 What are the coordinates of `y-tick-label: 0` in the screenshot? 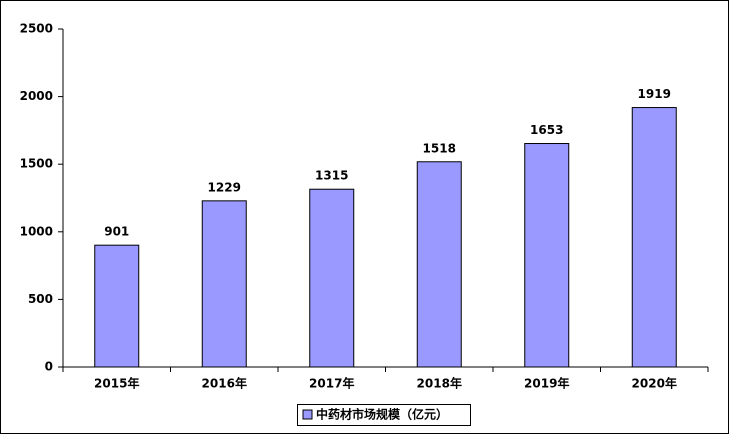 It's located at (49, 367).